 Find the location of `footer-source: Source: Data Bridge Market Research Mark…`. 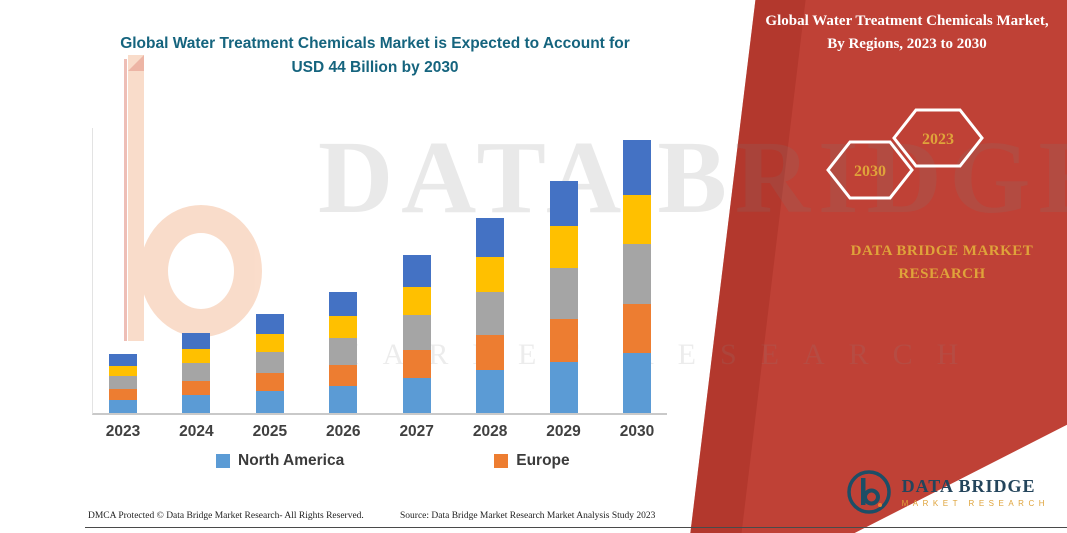

footer-source: Source: Data Bridge Market Research Mark… is located at coordinates (528, 516).